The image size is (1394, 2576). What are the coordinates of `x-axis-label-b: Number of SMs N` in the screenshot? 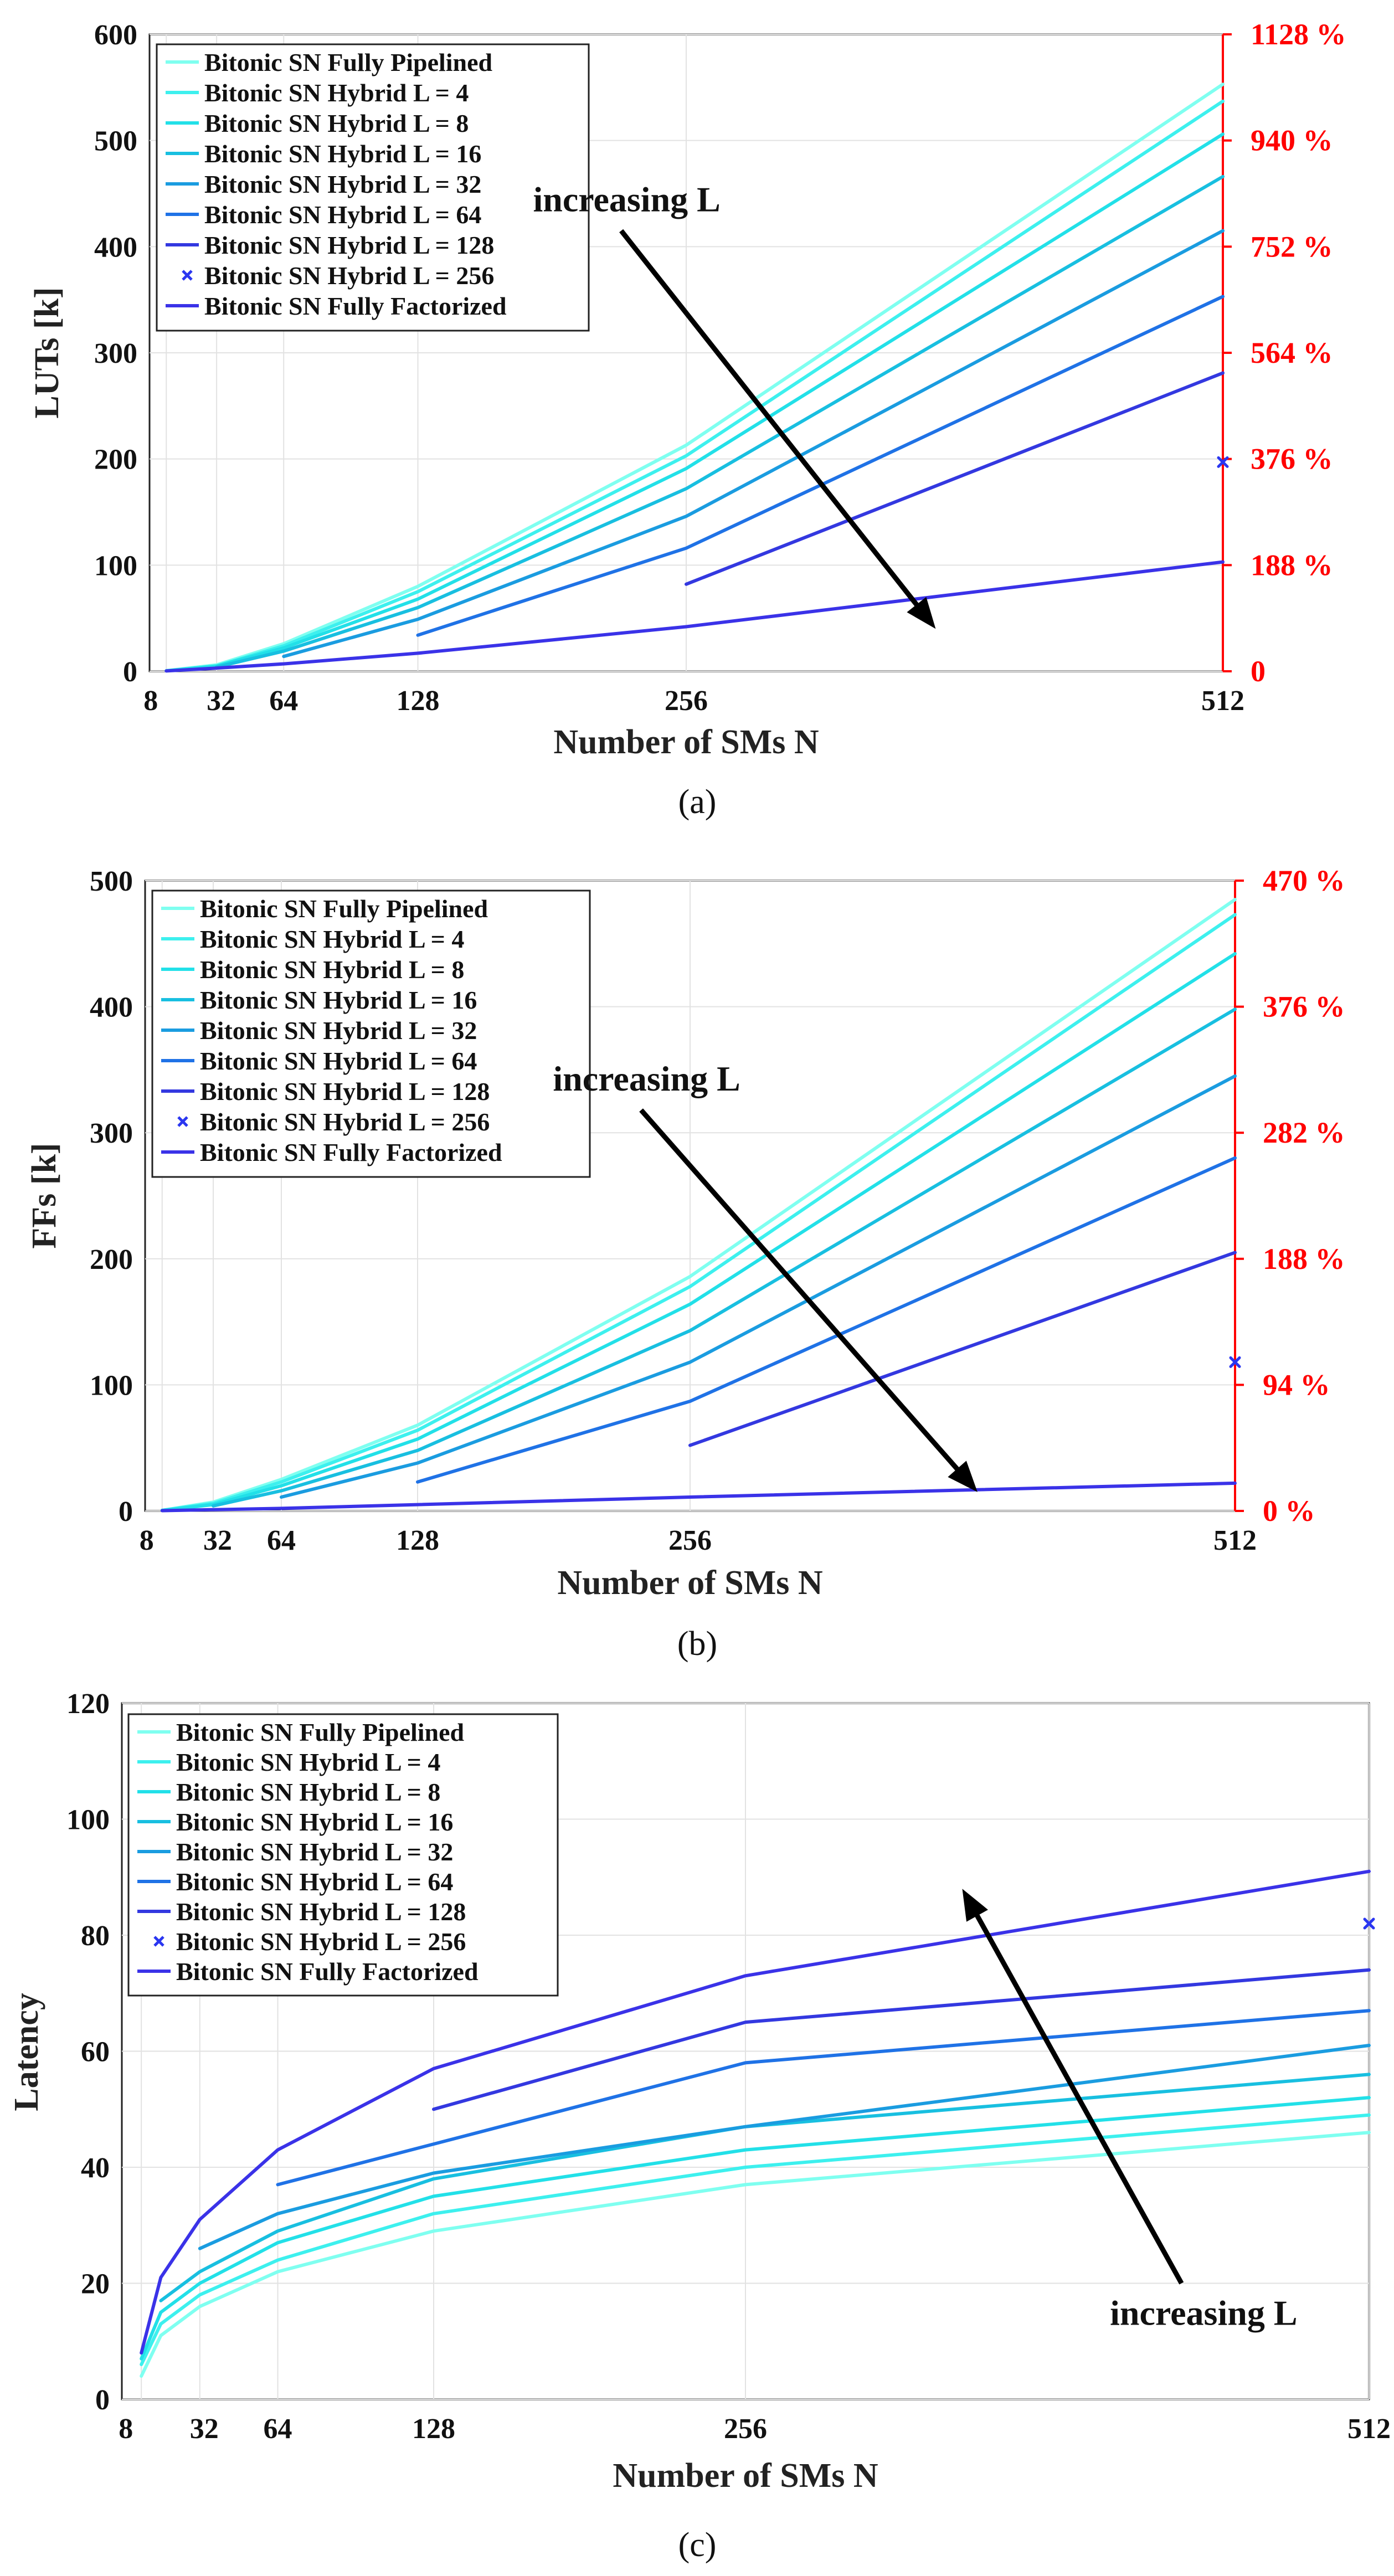 It's located at (689, 1583).